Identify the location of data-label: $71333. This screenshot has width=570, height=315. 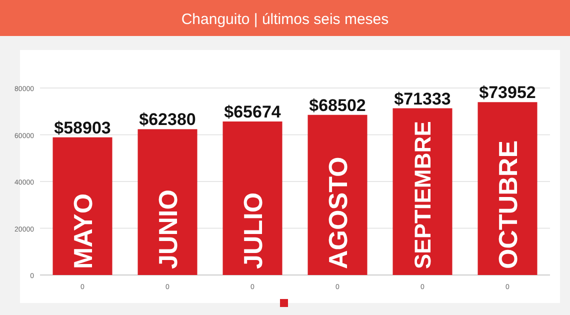
(422, 98).